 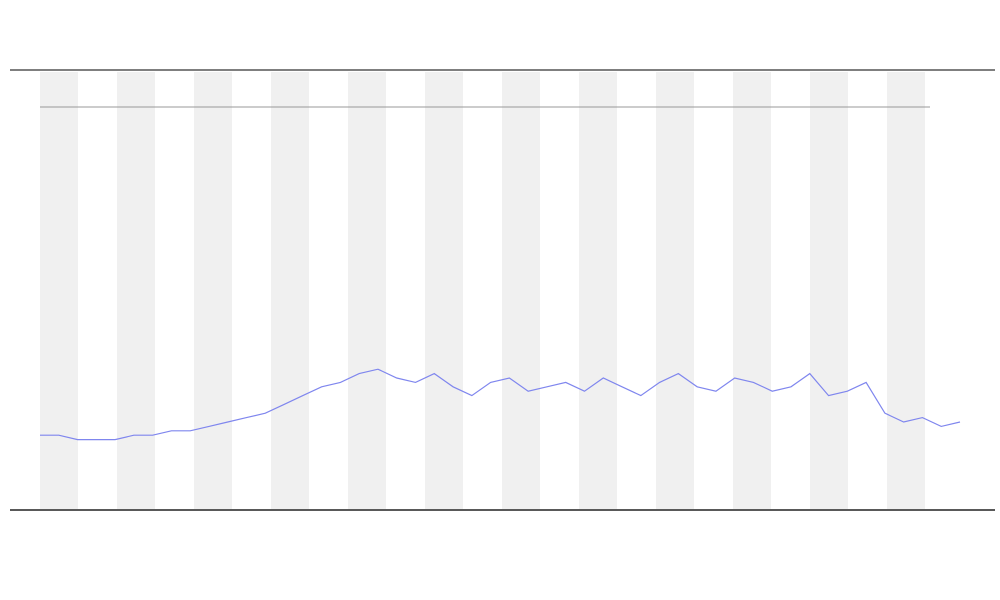 I want to click on series-line, so click(x=500, y=404).